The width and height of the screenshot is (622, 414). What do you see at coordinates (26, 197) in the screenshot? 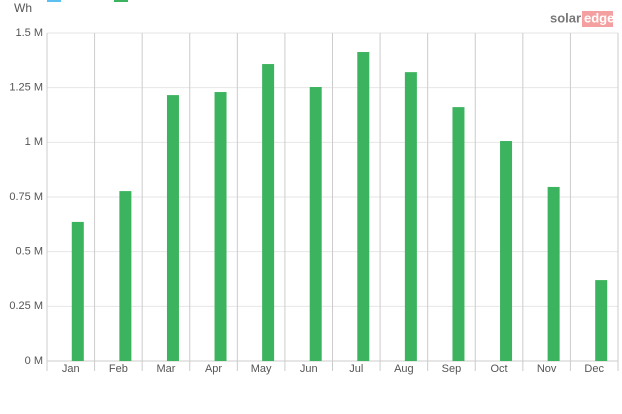
I see `y-tick-label: 0.75 M` at bounding box center [26, 197].